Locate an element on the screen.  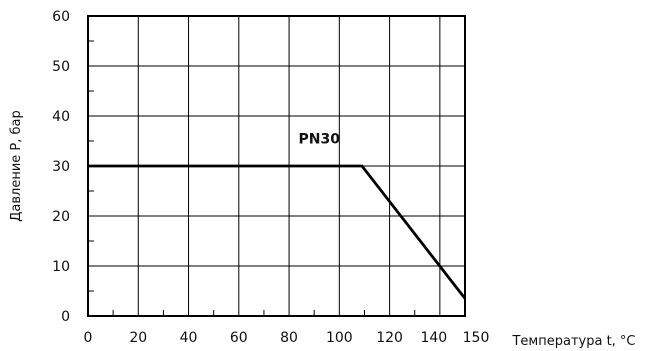
series-annotation-label: PN30 is located at coordinates (319, 140).